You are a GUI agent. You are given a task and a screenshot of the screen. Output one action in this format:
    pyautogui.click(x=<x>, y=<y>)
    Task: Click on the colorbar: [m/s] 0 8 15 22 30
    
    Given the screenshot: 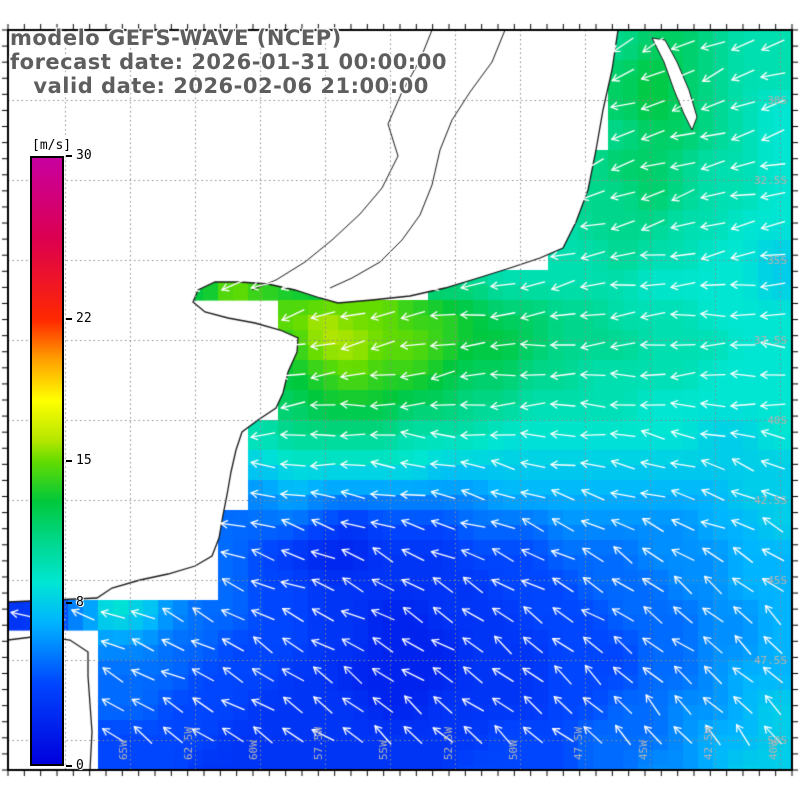 What is the action you would take?
    pyautogui.click(x=61, y=453)
    